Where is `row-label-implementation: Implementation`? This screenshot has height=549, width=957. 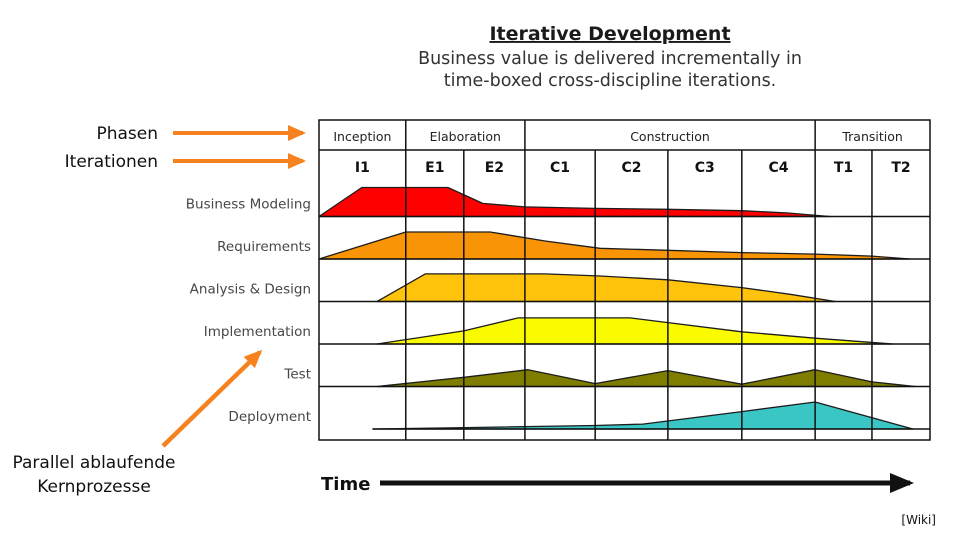 row-label-implementation: Implementation is located at coordinates (257, 332).